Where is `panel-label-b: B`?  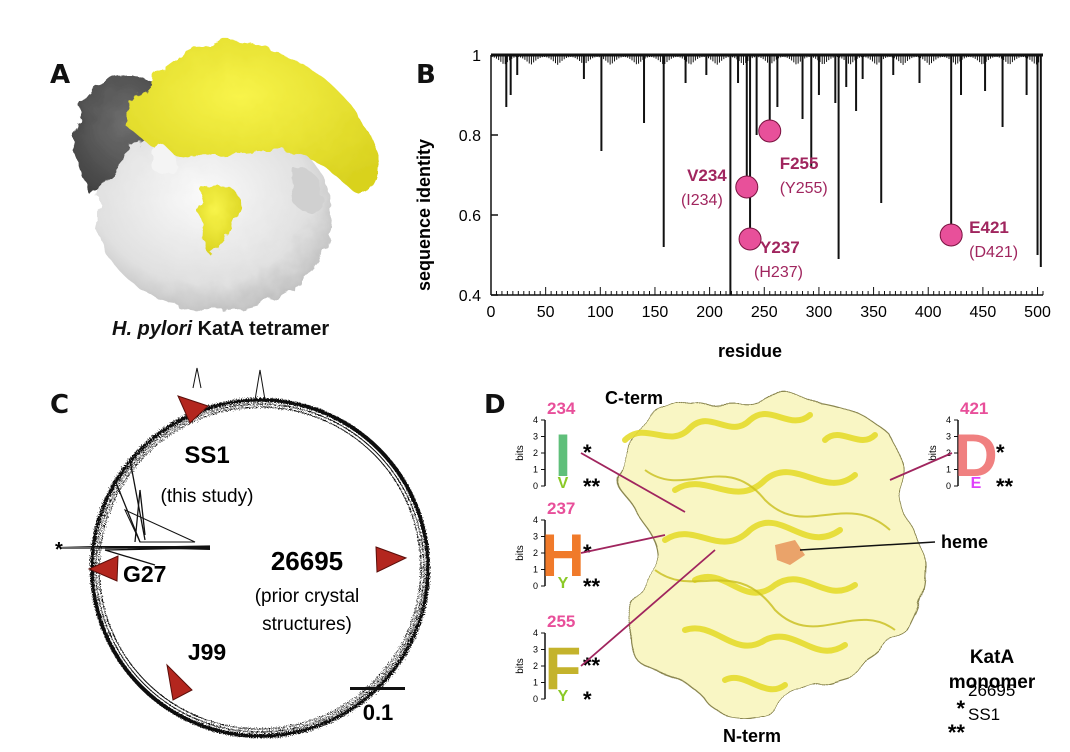
panel-label-b: B is located at coordinates (426, 75).